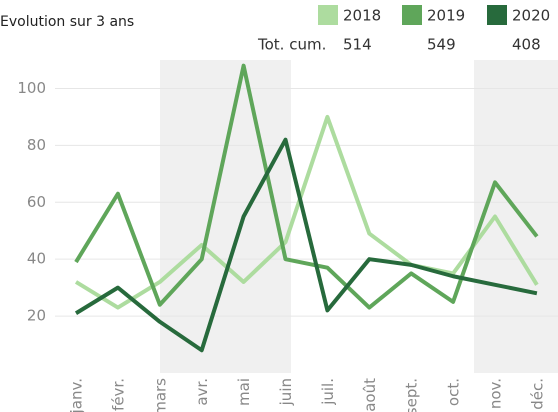 The height and width of the screenshot is (412, 558). Describe the element at coordinates (67, 22) in the screenshot. I see `chart-title: Evolution sur 3 ans` at that location.